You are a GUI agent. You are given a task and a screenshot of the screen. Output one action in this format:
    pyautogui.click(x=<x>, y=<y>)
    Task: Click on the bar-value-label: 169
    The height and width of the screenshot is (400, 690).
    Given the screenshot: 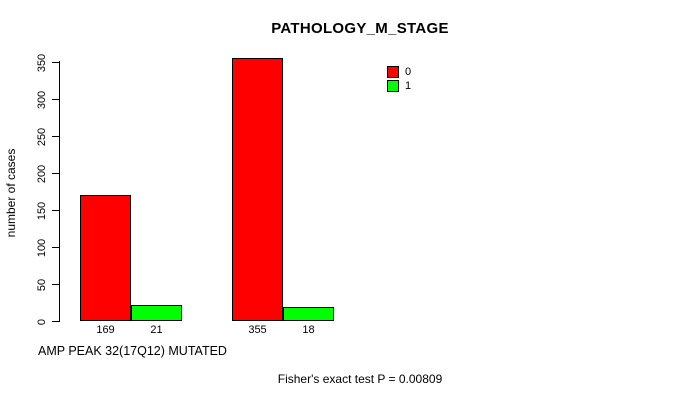 What is the action you would take?
    pyautogui.click(x=105, y=330)
    